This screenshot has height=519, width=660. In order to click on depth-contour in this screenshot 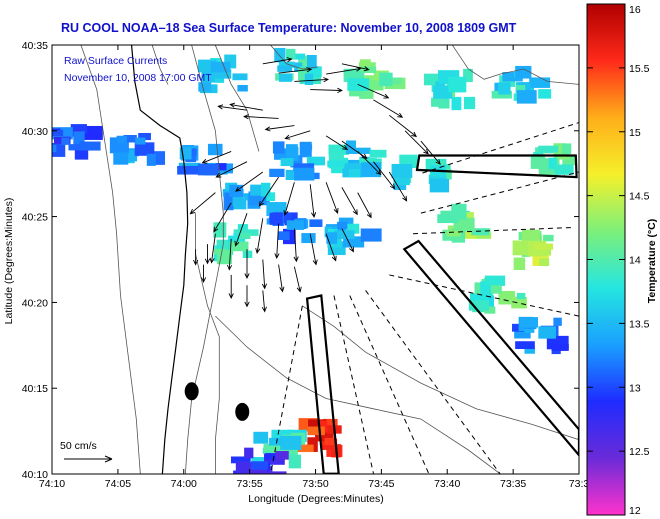, I will do `click(515, 65)`.